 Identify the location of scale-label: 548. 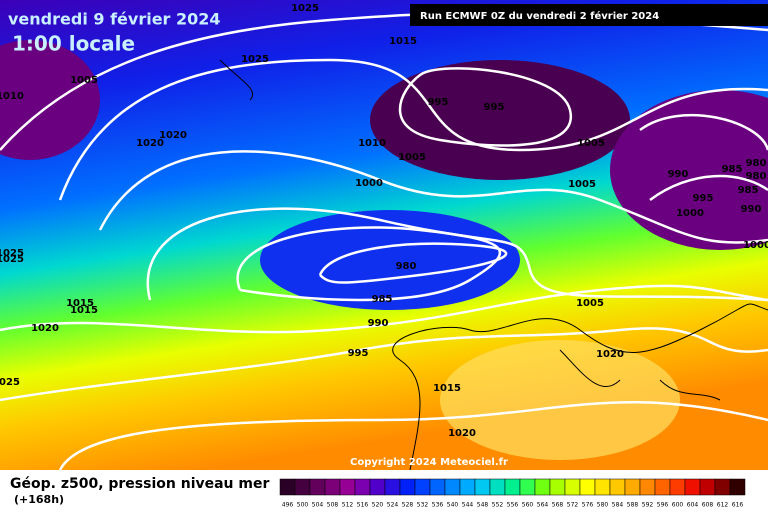
(483, 505).